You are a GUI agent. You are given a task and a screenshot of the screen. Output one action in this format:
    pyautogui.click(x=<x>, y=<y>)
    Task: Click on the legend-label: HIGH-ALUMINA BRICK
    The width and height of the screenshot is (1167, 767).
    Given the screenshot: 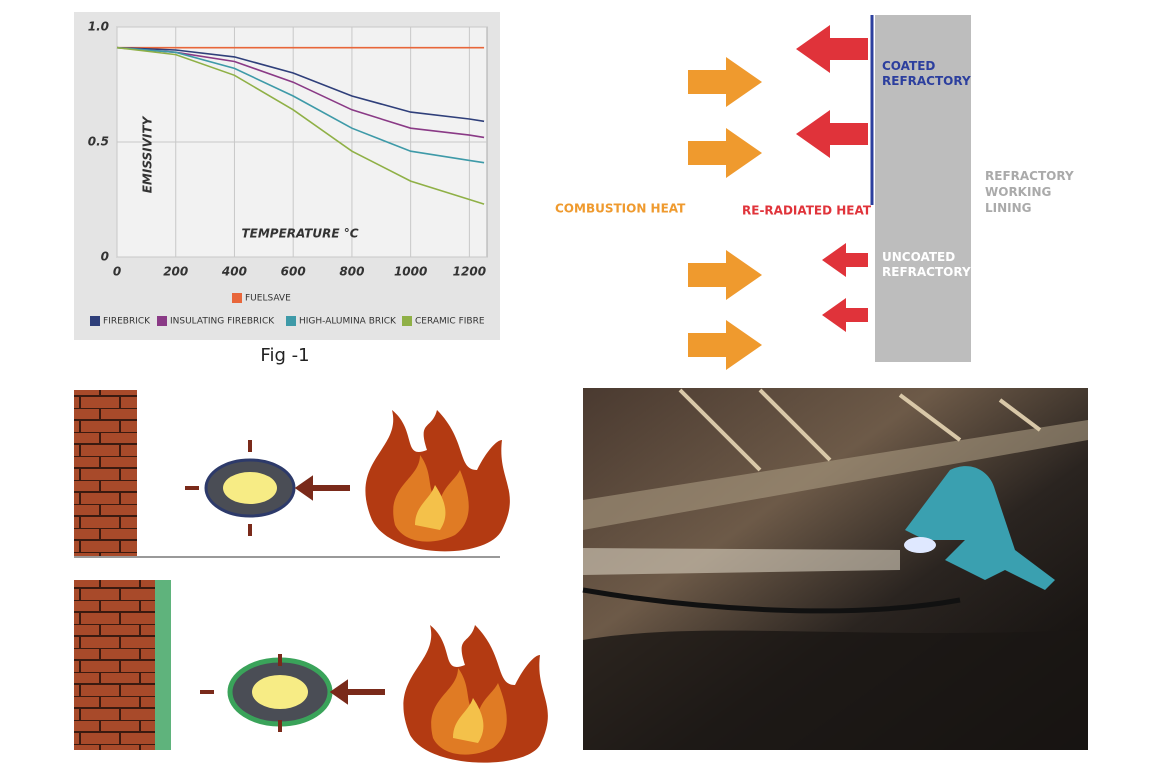 What is the action you would take?
    pyautogui.click(x=348, y=322)
    